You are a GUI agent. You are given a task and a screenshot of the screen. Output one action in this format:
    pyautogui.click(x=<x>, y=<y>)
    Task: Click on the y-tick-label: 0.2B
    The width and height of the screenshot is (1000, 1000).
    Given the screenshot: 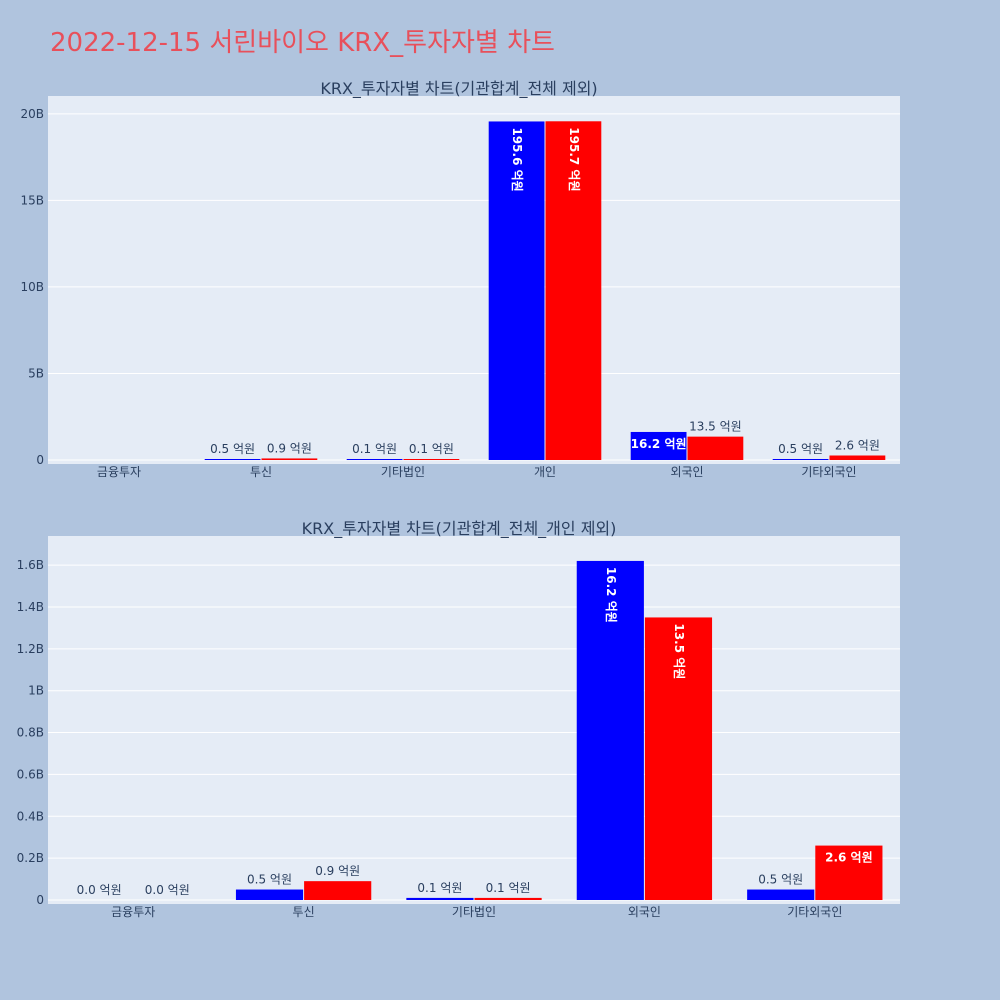 What is the action you would take?
    pyautogui.click(x=30, y=858)
    